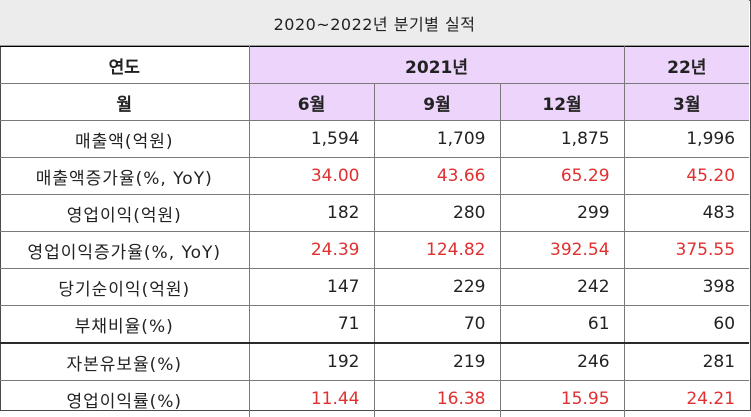 This screenshot has height=417, width=751. Describe the element at coordinates (124, 102) in the screenshot. I see `month-header-label: 월` at that location.